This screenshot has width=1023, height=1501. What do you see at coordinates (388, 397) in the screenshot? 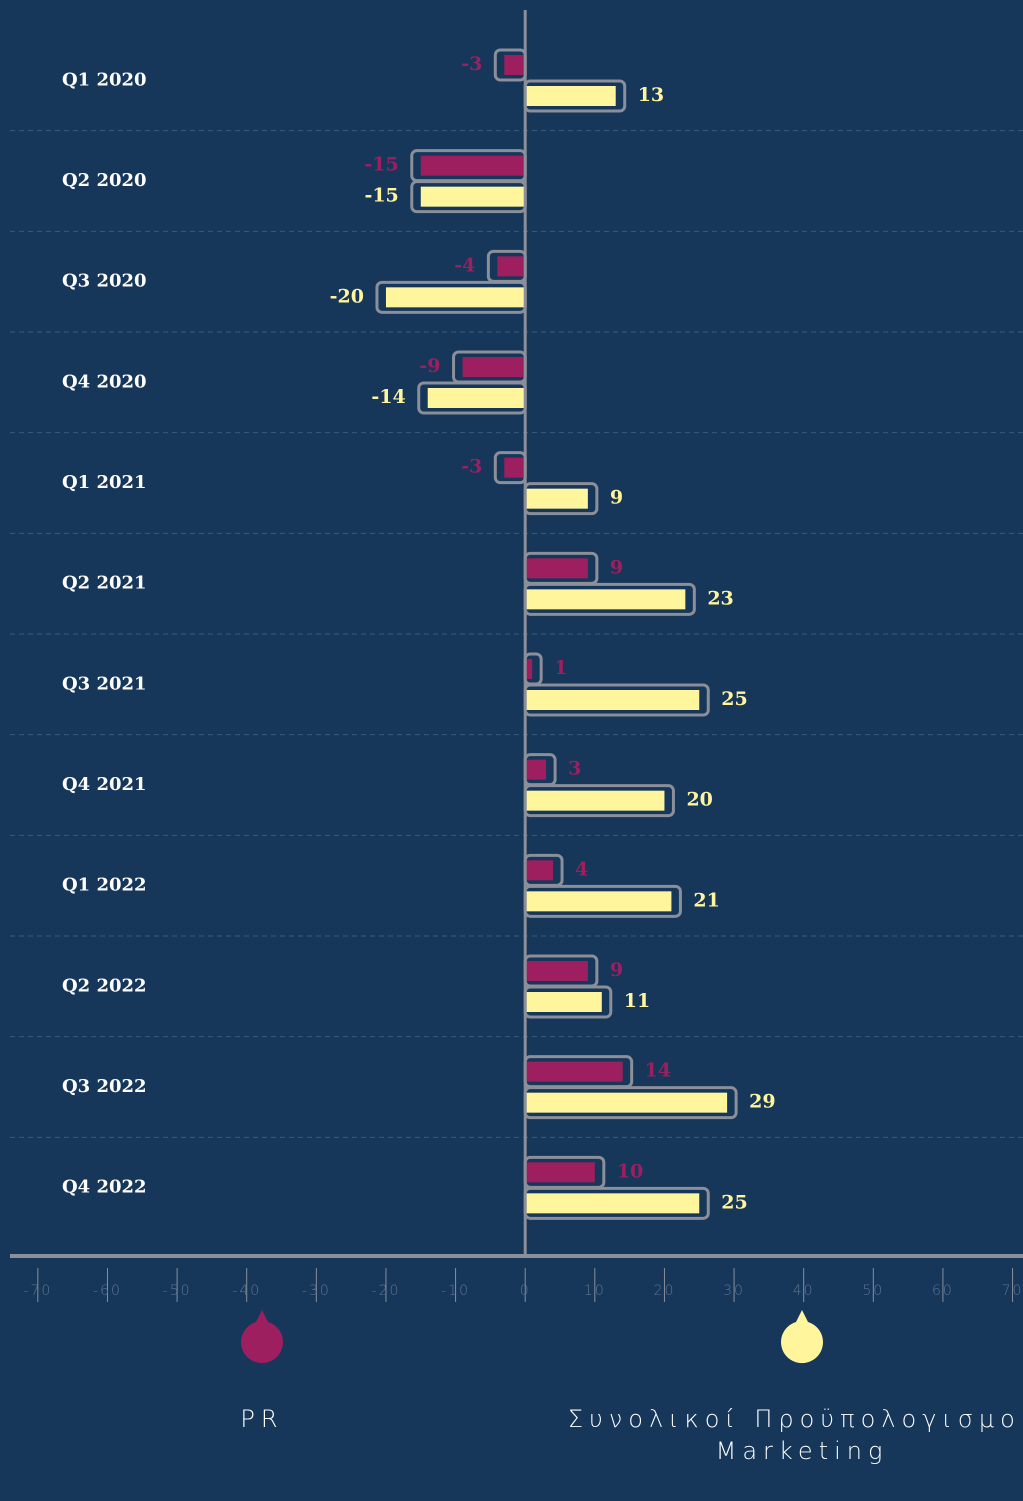
I see `data-label: -14` at bounding box center [388, 397].